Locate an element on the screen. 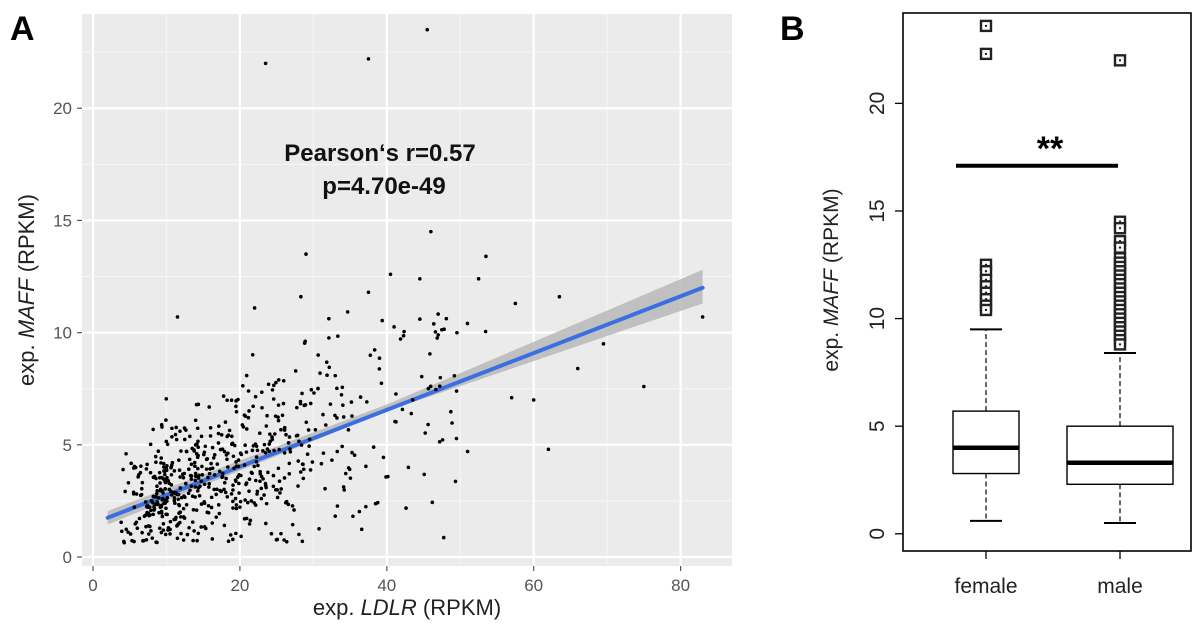 This screenshot has height=633, width=1202. significance-bar: ** is located at coordinates (1037, 149).